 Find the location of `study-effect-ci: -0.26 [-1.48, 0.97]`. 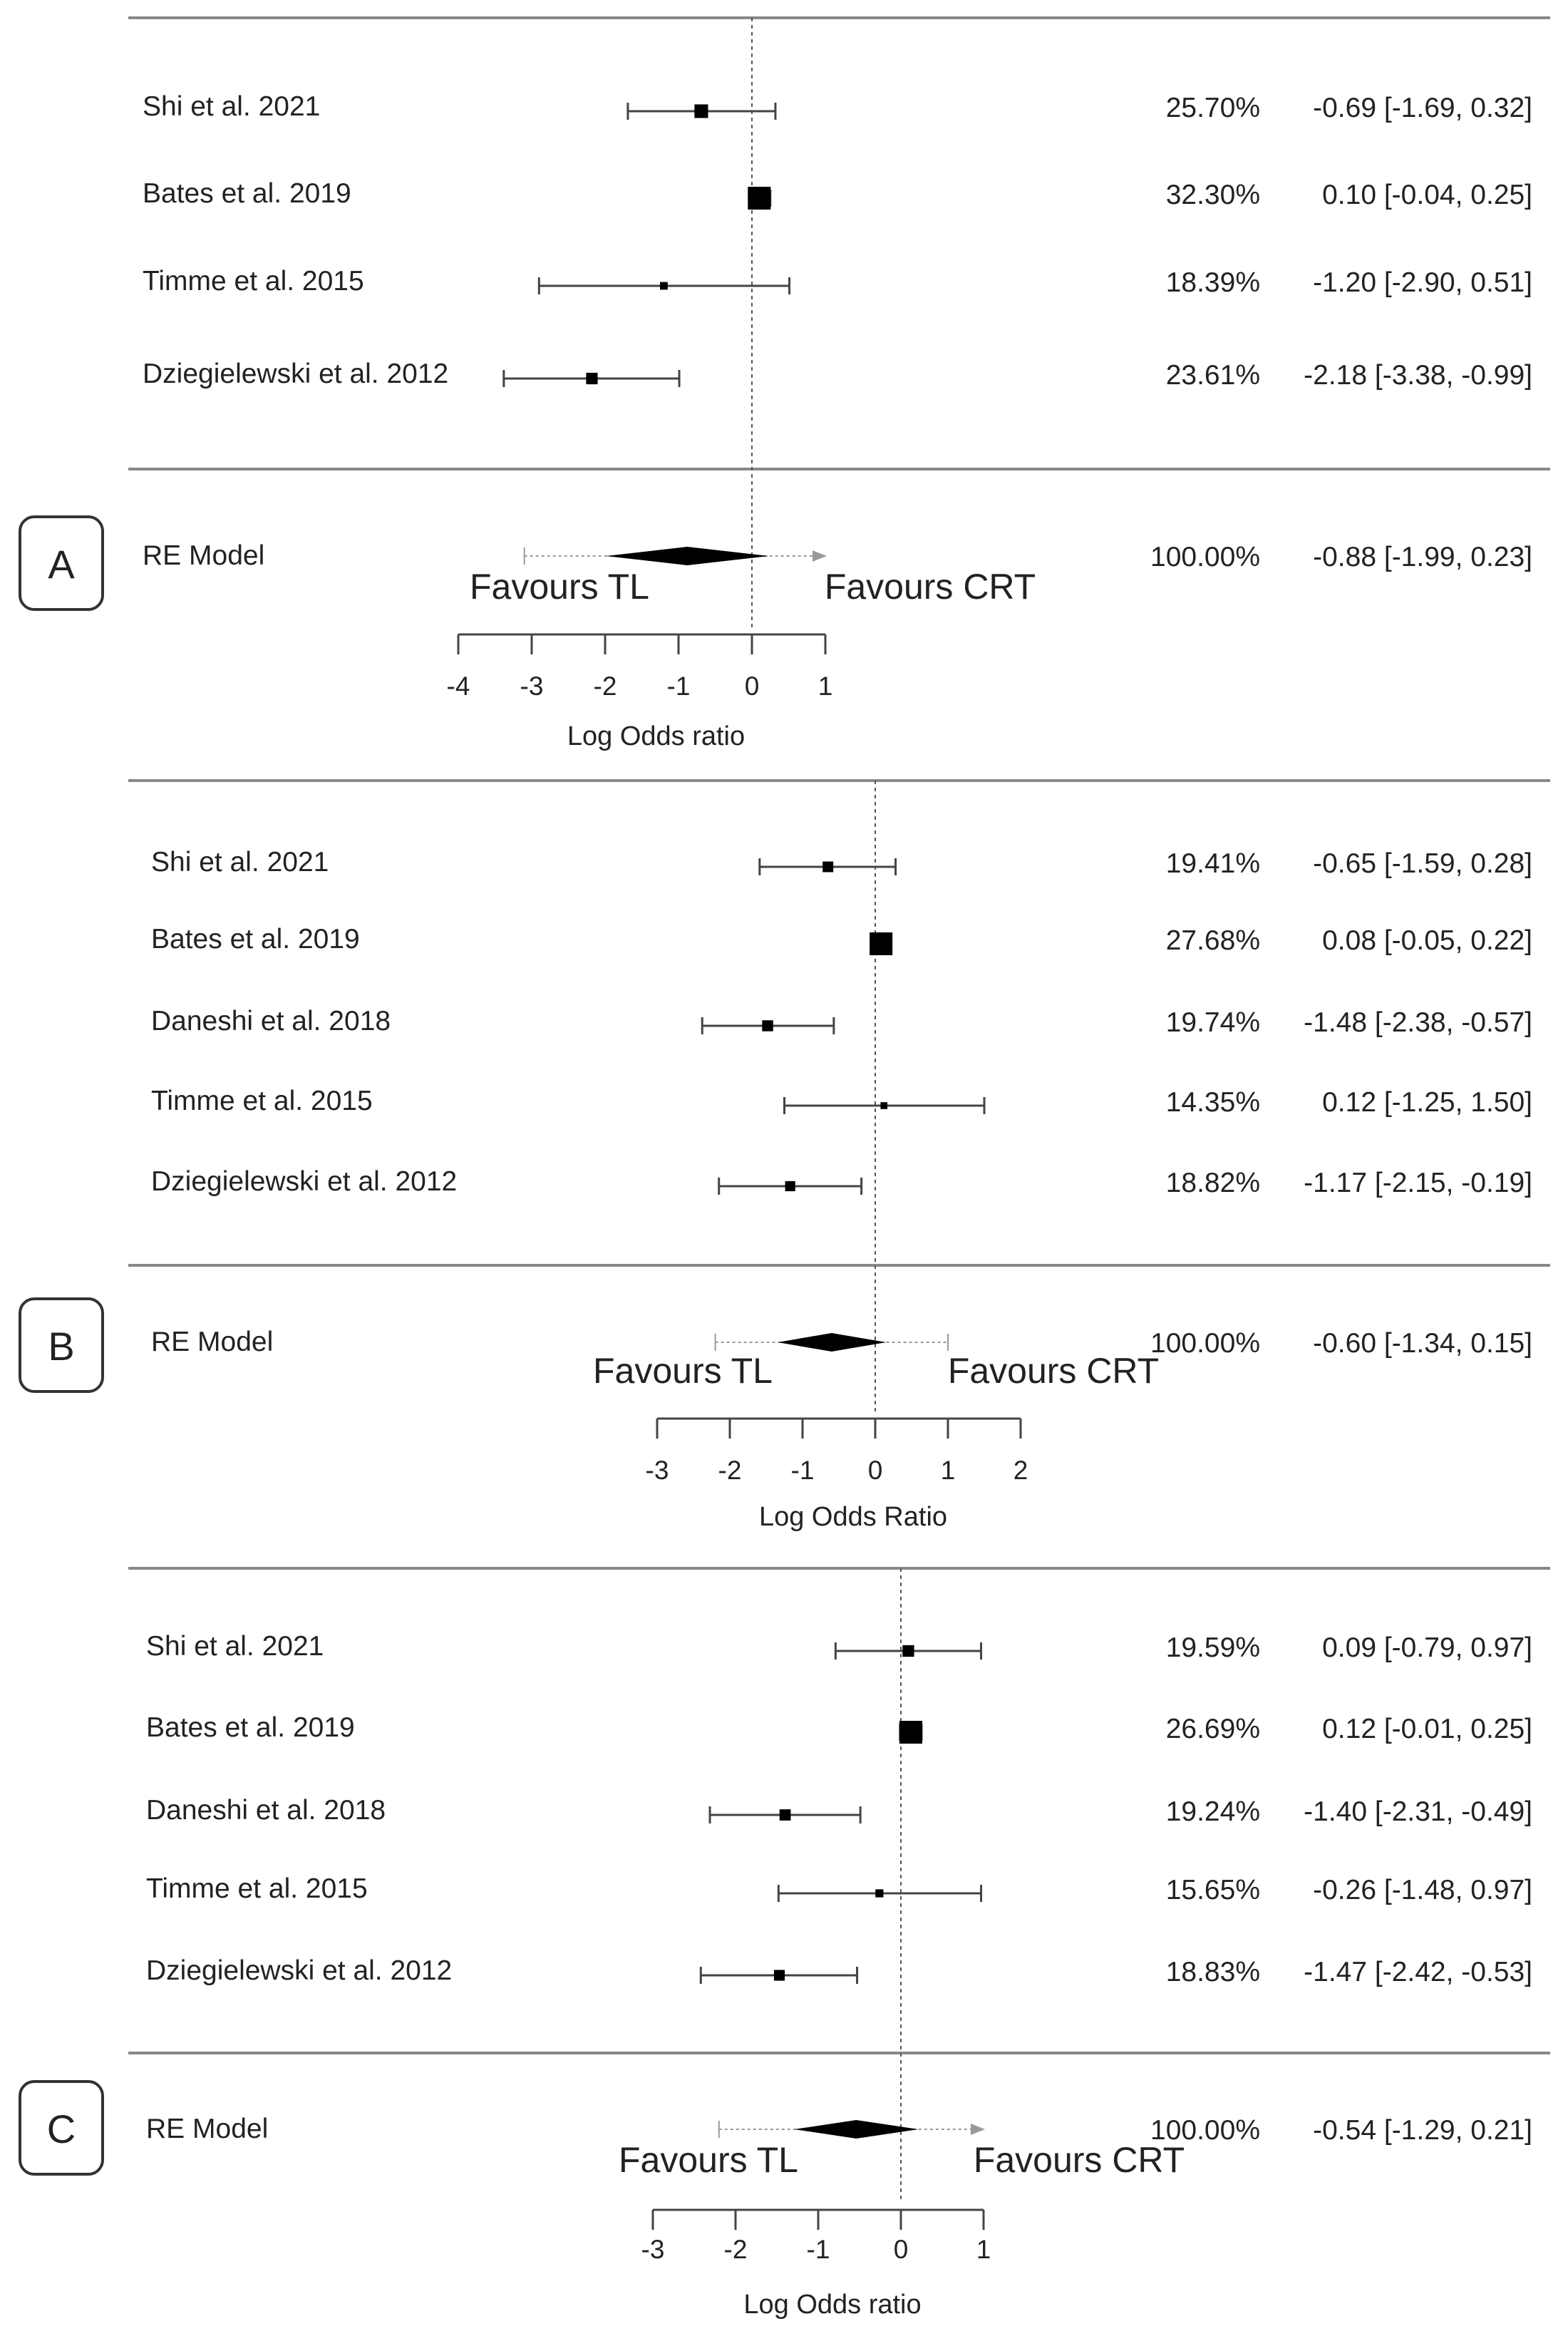

study-effect-ci: -0.26 [-1.48, 0.97] is located at coordinates (1422, 1890).